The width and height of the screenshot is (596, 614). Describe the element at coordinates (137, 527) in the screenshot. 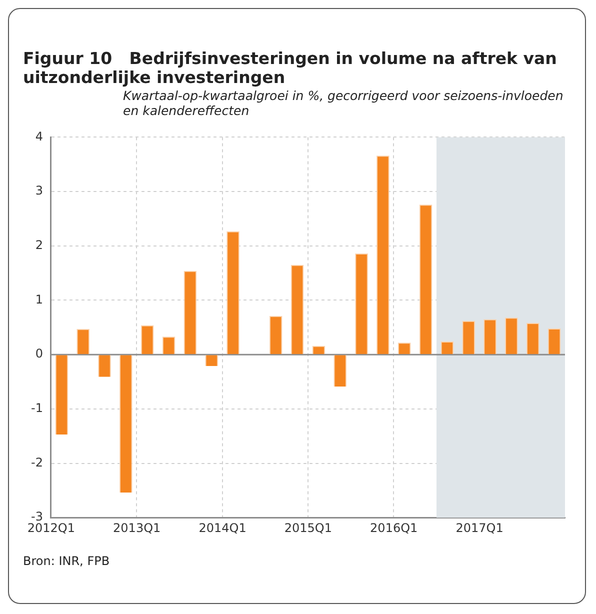

I see `x-tick-label: 2013Q1` at that location.